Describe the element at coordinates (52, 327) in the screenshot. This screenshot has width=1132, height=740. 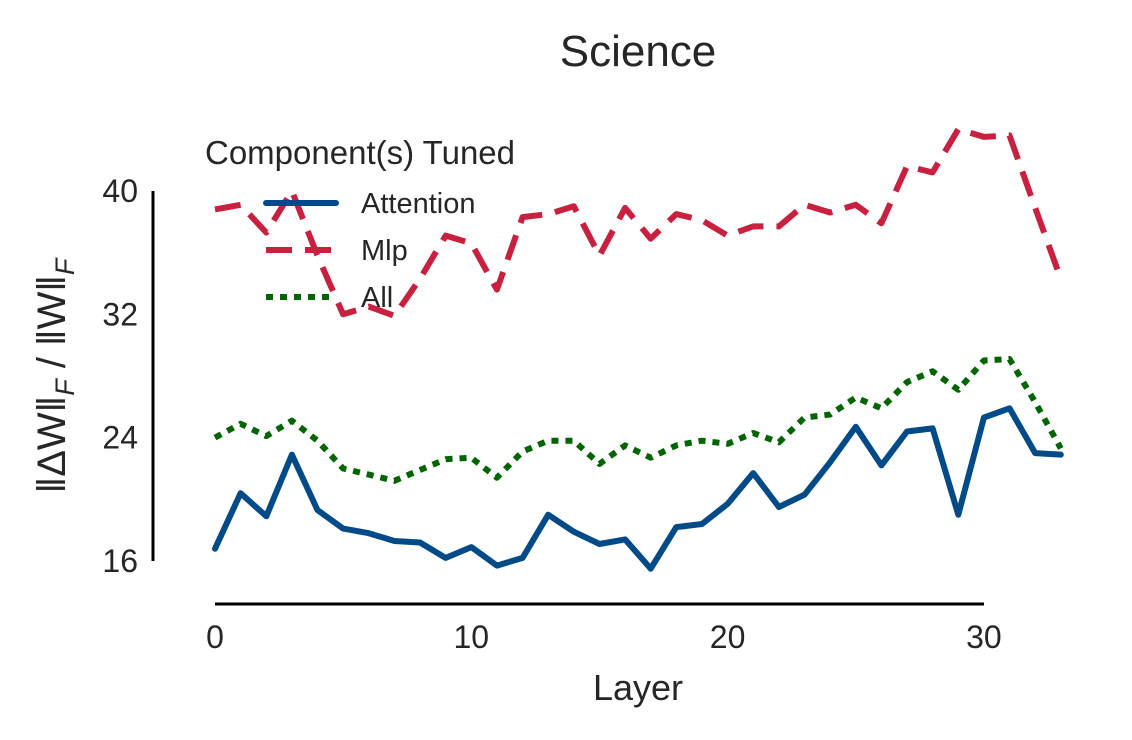
I see `y-label-divider: / ‖W‖` at that location.